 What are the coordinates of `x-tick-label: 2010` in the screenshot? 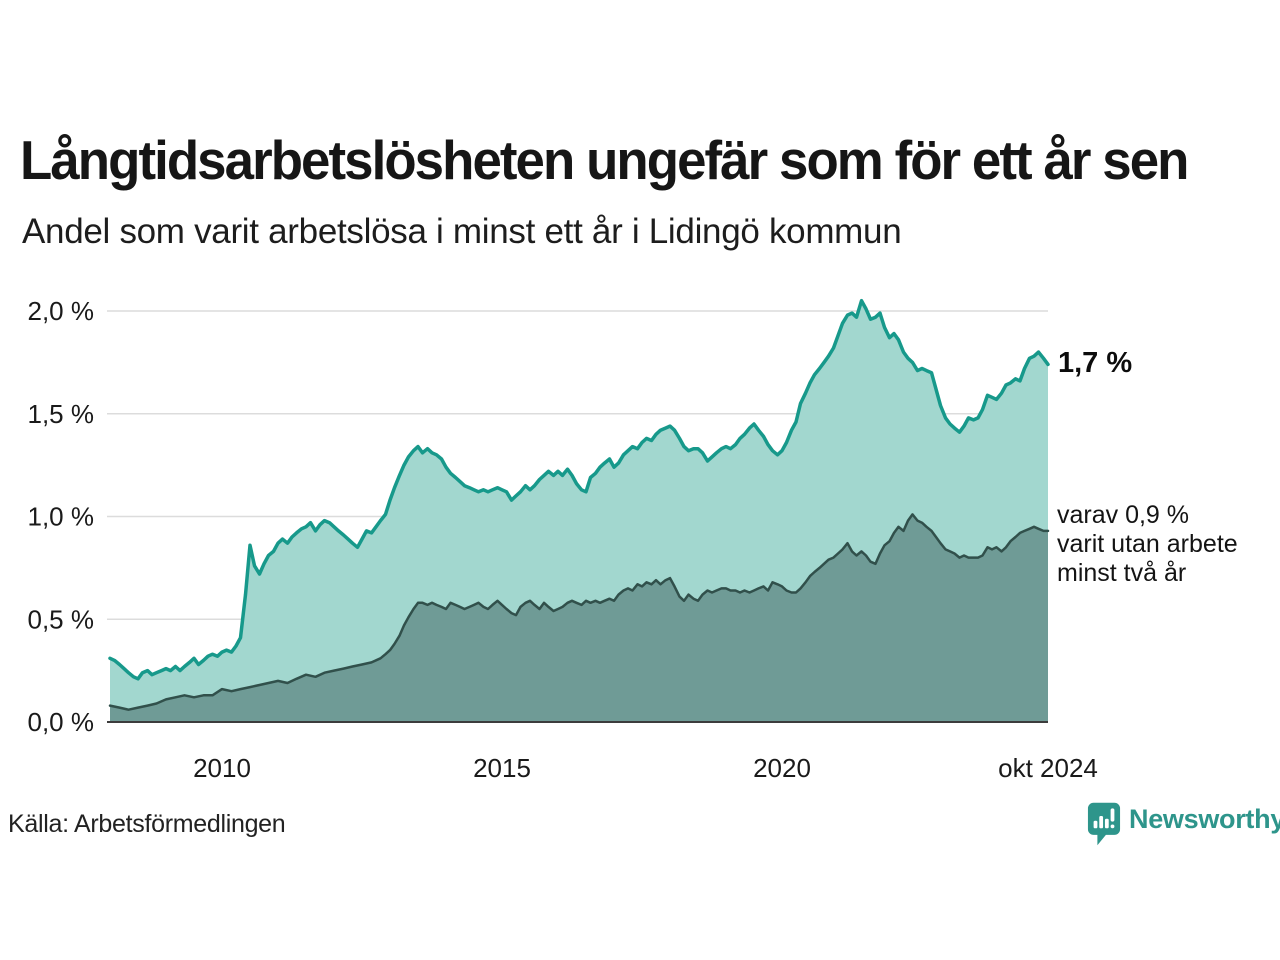 It's located at (222, 768).